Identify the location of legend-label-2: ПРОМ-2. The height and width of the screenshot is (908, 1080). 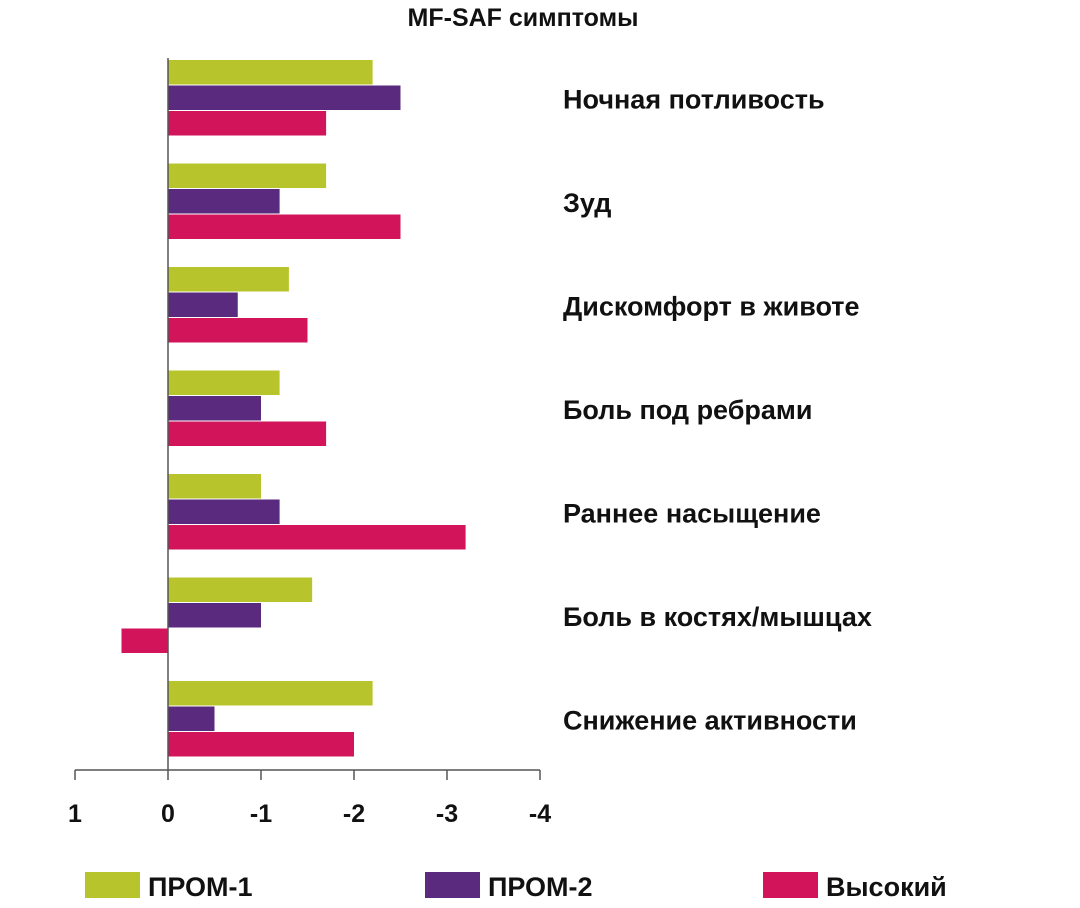
(540, 887).